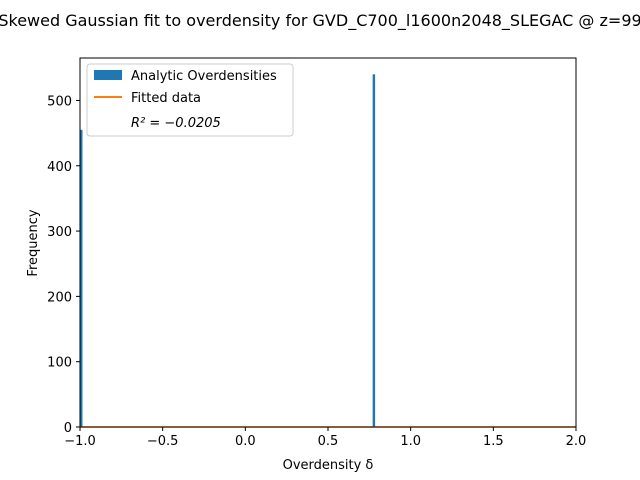 This screenshot has width=640, height=480. Describe the element at coordinates (410, 441) in the screenshot. I see `x-tick-label: 1.0` at that location.